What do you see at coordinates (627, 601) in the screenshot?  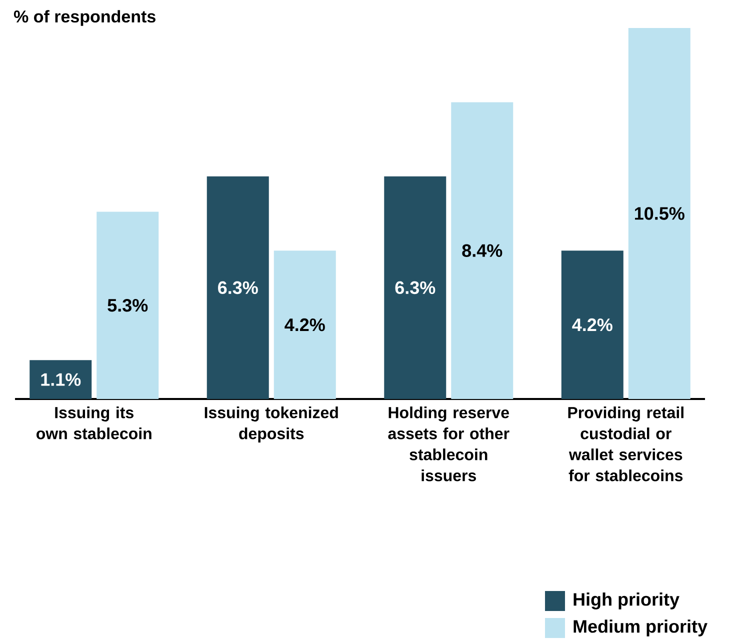 I see `legend-label: High priority` at bounding box center [627, 601].